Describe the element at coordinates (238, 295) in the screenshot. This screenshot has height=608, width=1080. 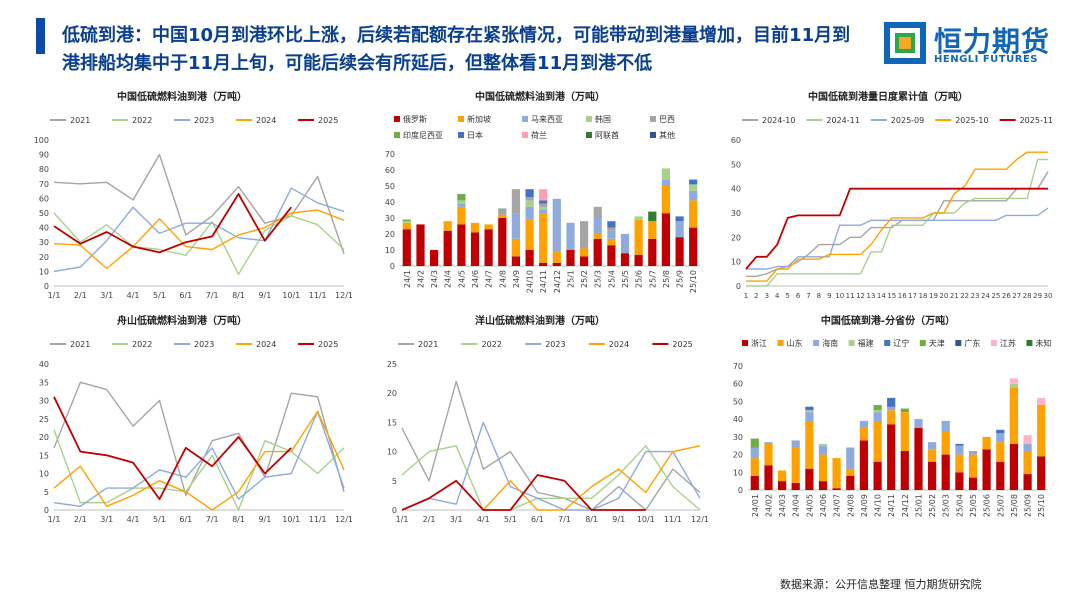
I see `x-tick-label-7: 8/1` at that location.